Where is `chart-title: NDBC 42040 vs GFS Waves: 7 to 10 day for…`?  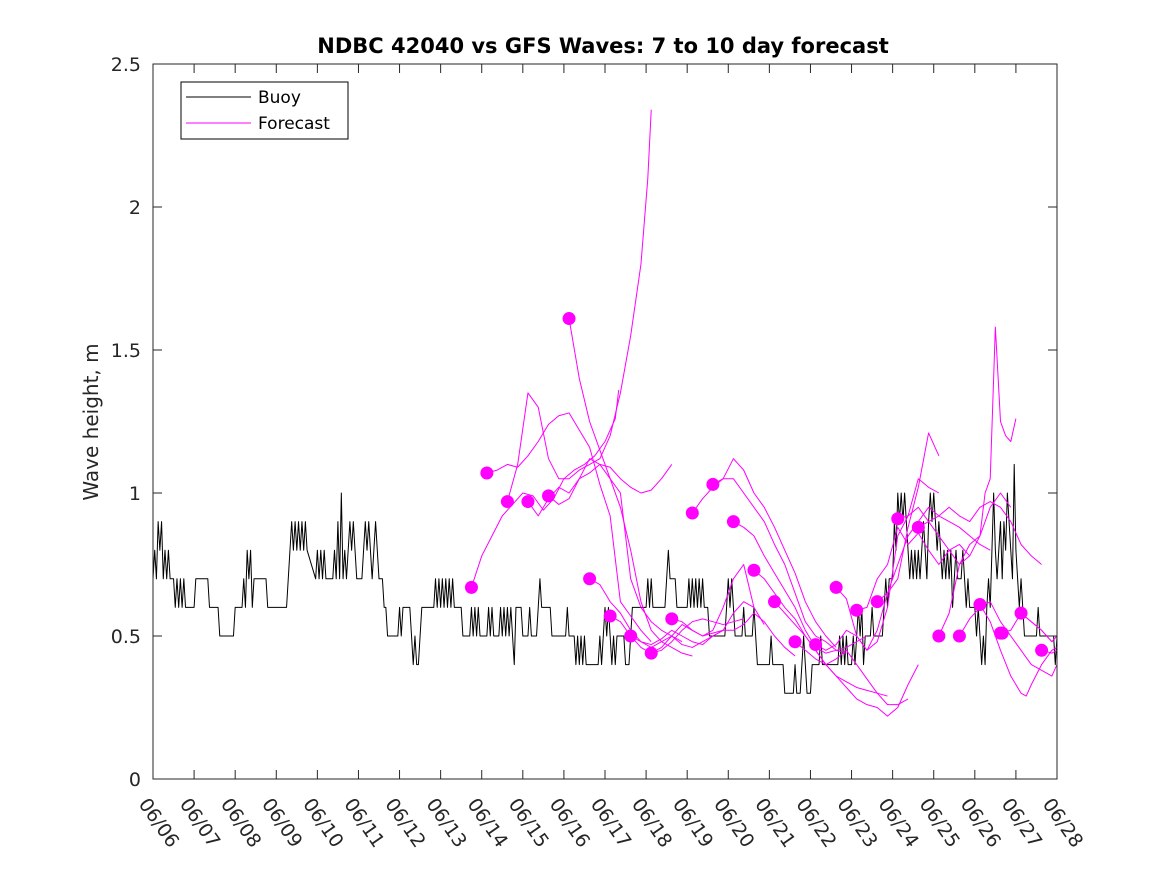 chart-title: NDBC 42040 vs GFS Waves: 7 to 10 day for… is located at coordinates (602, 46).